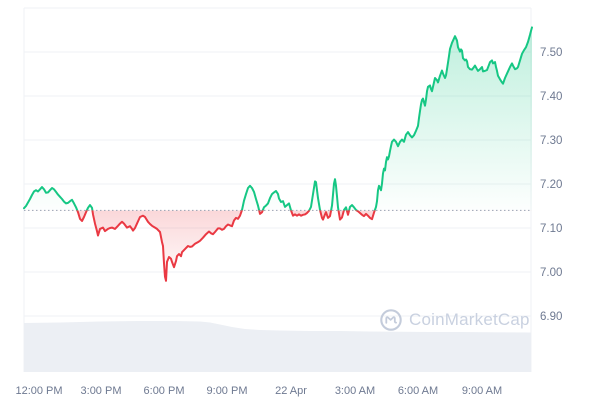 This screenshot has height=400, width=600. What do you see at coordinates (551, 273) in the screenshot?
I see `y-axis-label: 7.00` at bounding box center [551, 273].